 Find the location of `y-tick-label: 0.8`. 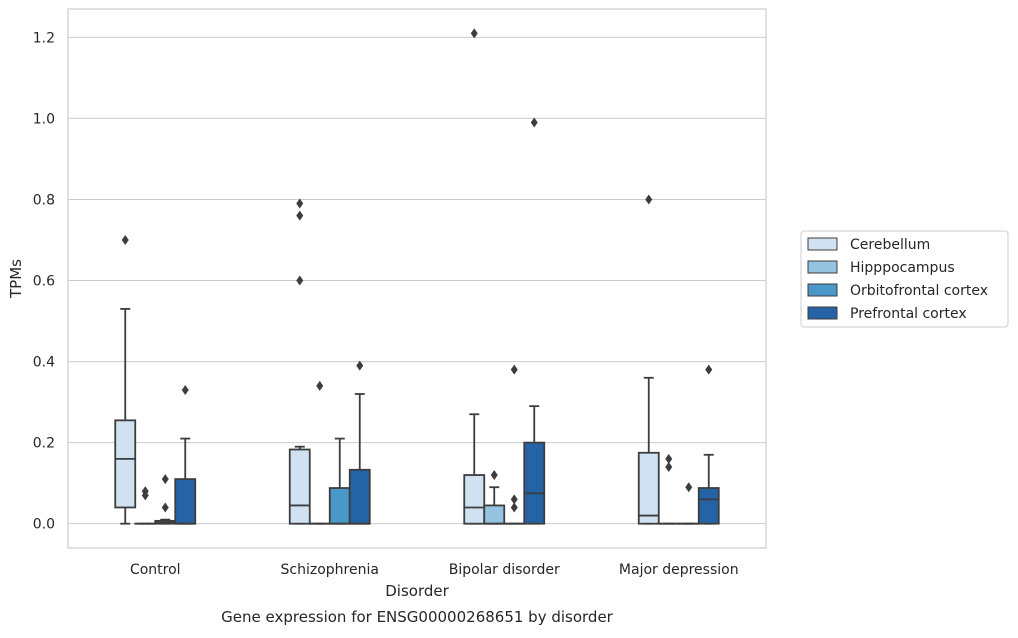

y-tick-label: 0.8 is located at coordinates (44, 200).